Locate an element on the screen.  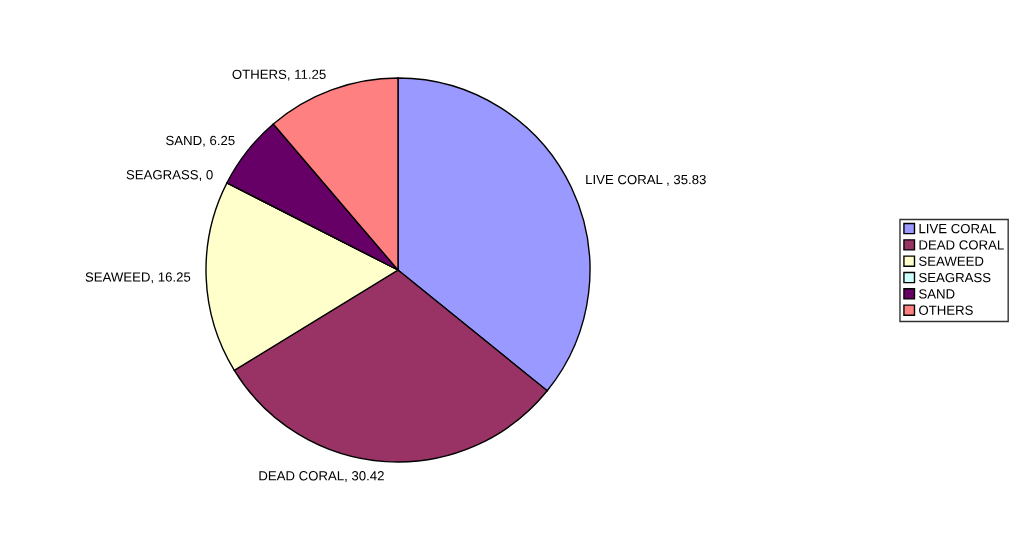
legend-label: LIVE CORAL is located at coordinates (957, 228).